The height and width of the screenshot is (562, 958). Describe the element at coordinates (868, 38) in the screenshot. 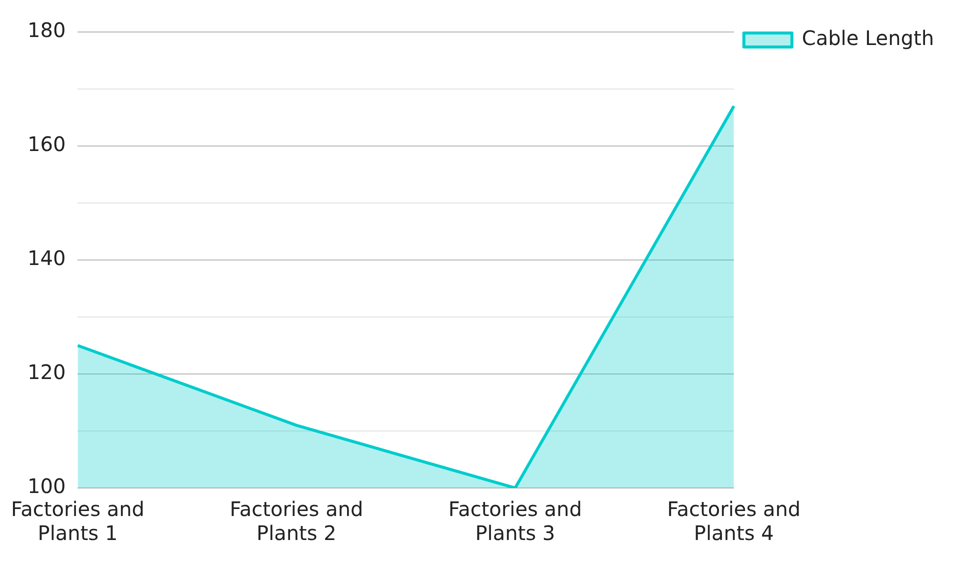

I see `legend-label: Cable Length` at that location.